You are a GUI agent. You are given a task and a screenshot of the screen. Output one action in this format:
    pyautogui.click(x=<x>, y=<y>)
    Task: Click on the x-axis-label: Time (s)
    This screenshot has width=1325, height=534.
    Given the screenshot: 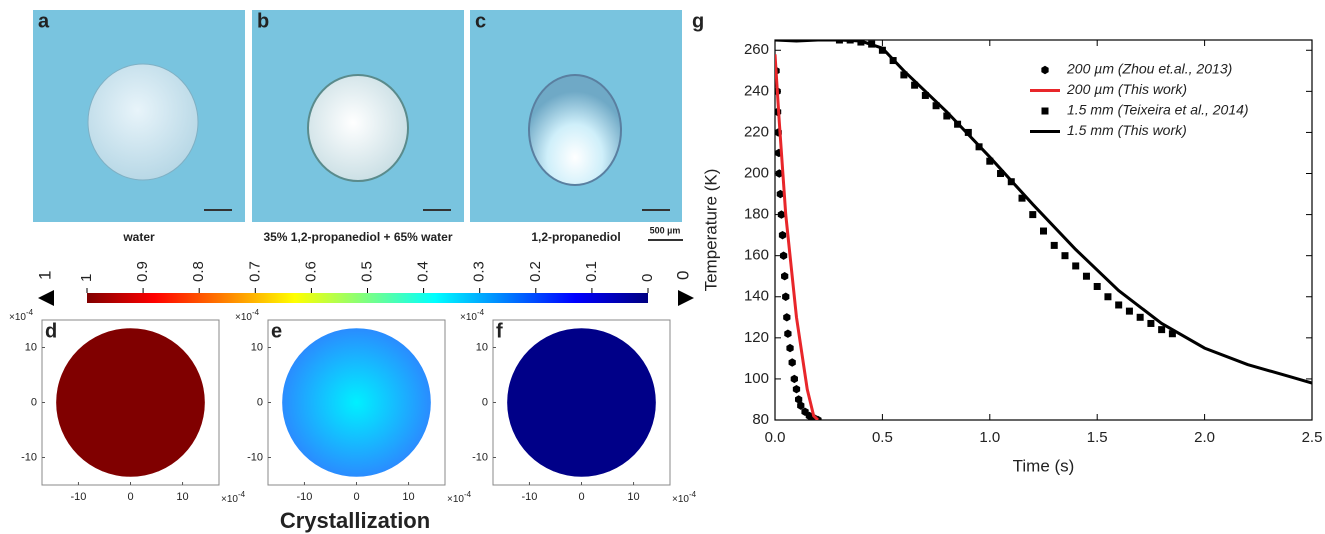 What is the action you would take?
    pyautogui.click(x=1044, y=465)
    